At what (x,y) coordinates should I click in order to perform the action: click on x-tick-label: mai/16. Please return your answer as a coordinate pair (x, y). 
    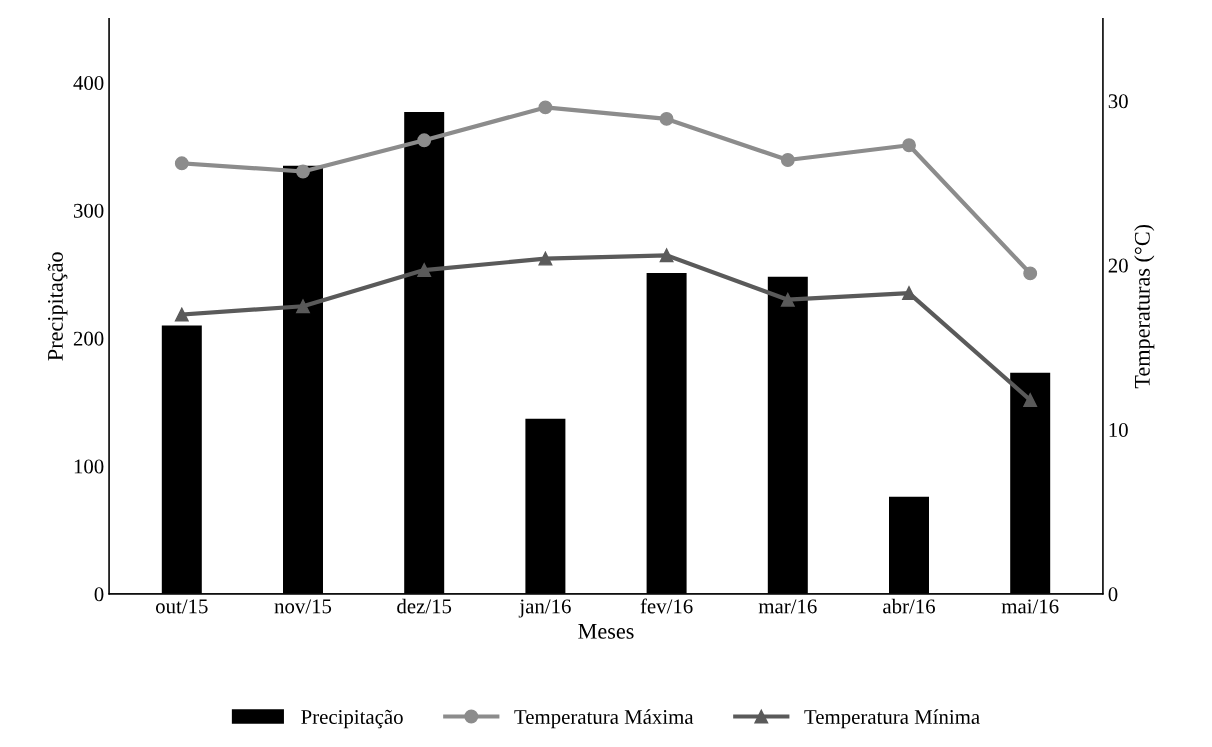
    Looking at the image, I should click on (1030, 606).